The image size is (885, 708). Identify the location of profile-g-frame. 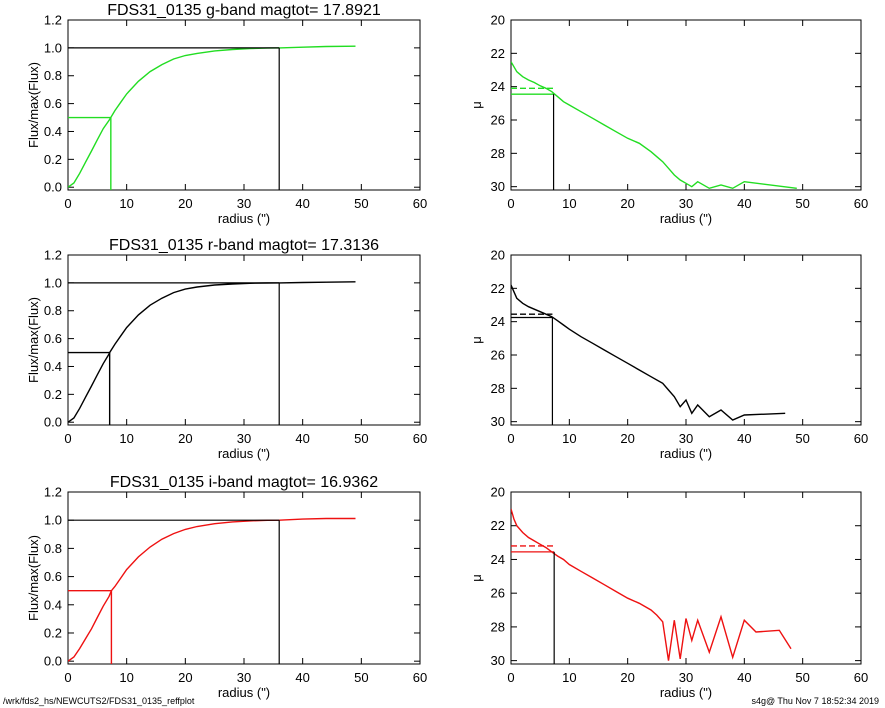
(686, 105).